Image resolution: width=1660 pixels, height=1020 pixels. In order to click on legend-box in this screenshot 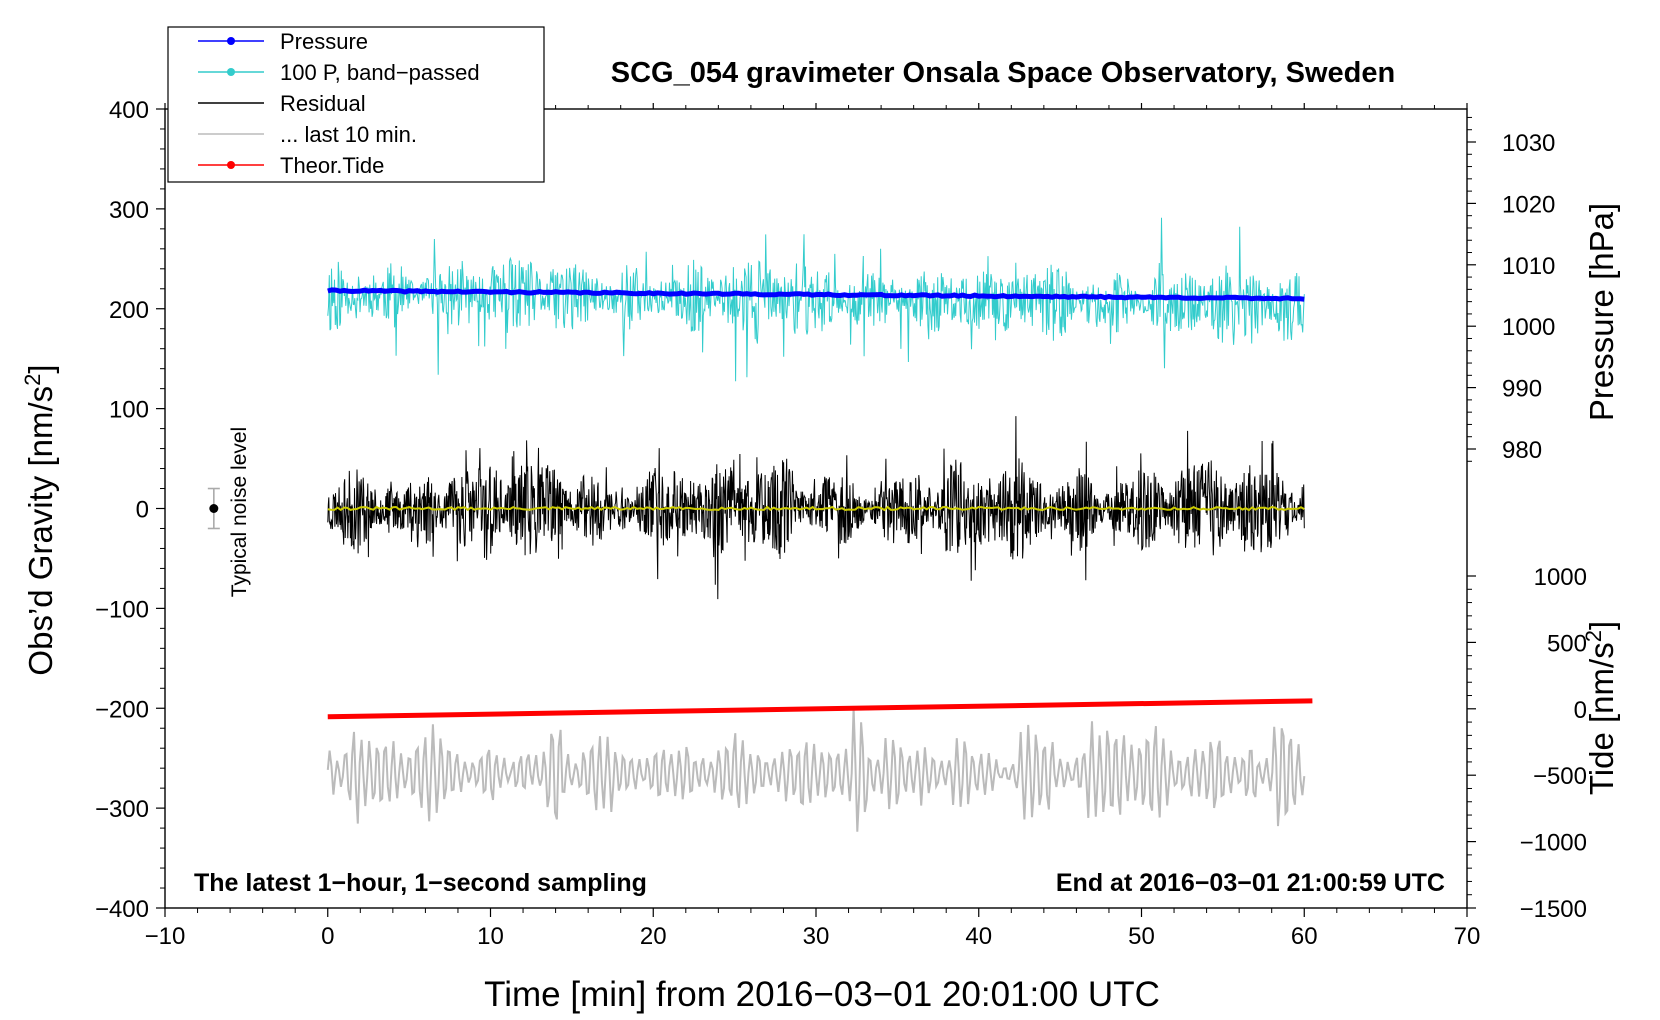, I will do `click(356, 104)`.